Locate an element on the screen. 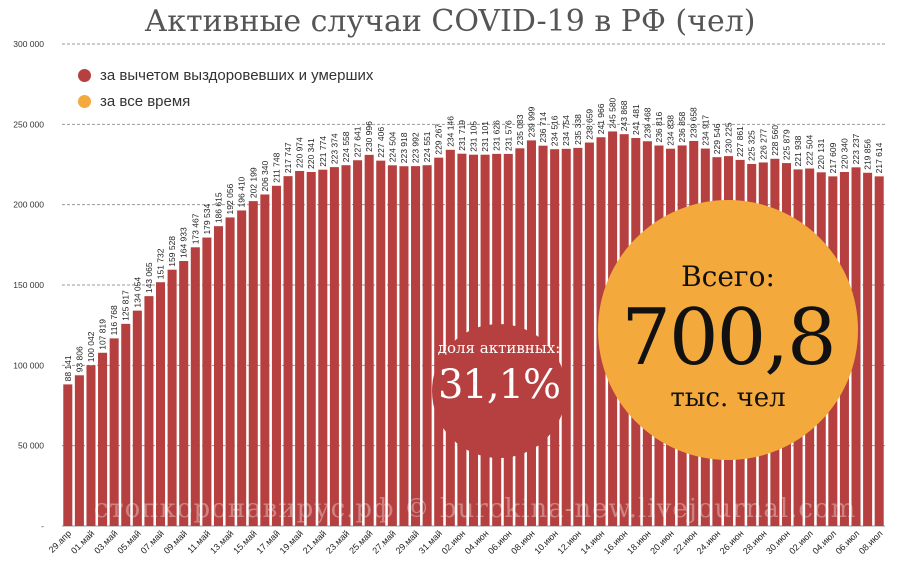  x-tick-label: 02.июл is located at coordinates (801, 542).